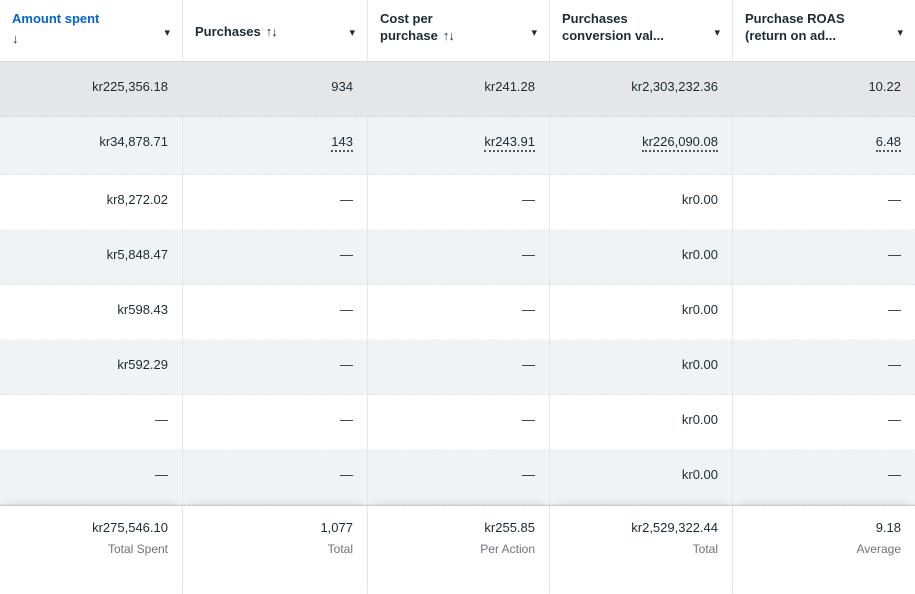  I want to click on cell-amount-spent: kr225,356.18, so click(91, 89).